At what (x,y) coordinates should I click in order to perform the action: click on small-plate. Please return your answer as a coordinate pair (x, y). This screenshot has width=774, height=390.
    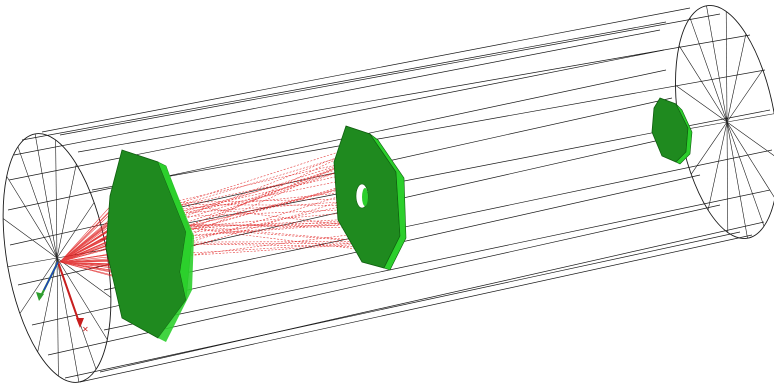
    Looking at the image, I should click on (672, 131).